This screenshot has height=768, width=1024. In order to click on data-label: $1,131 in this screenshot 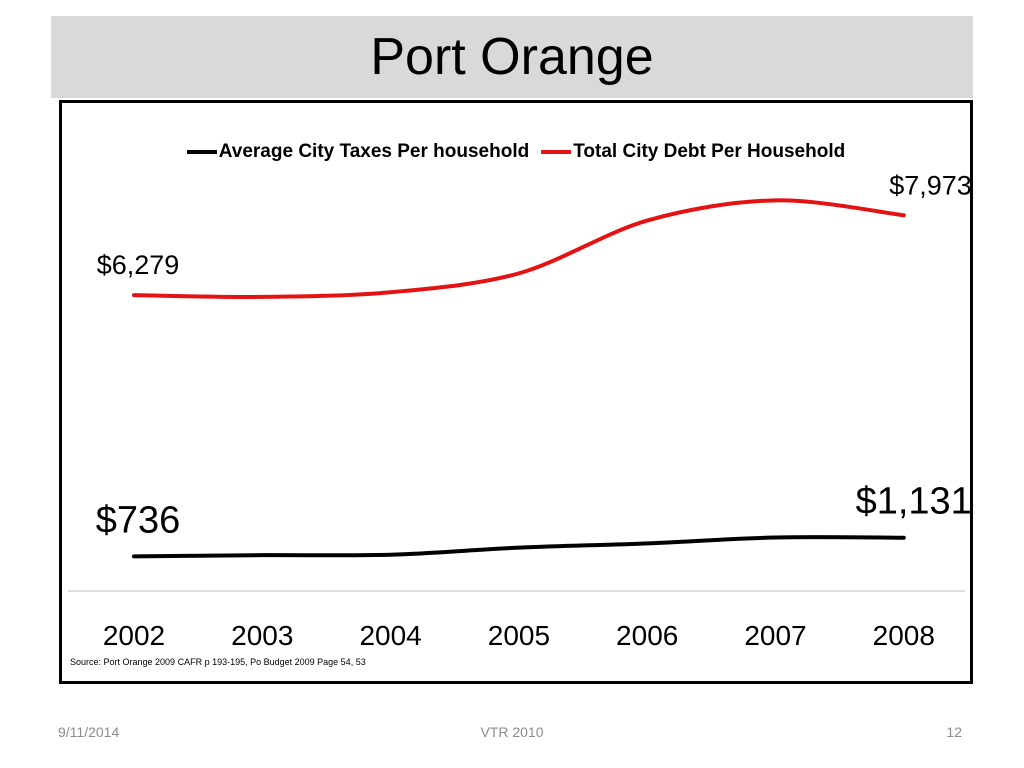, I will do `click(913, 502)`.